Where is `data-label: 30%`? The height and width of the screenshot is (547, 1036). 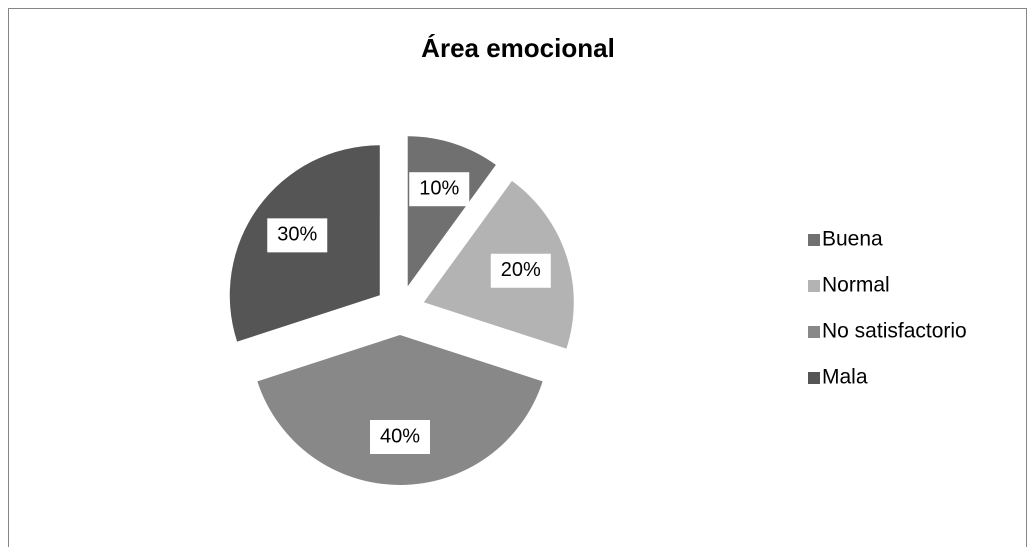 data-label: 30% is located at coordinates (297, 235).